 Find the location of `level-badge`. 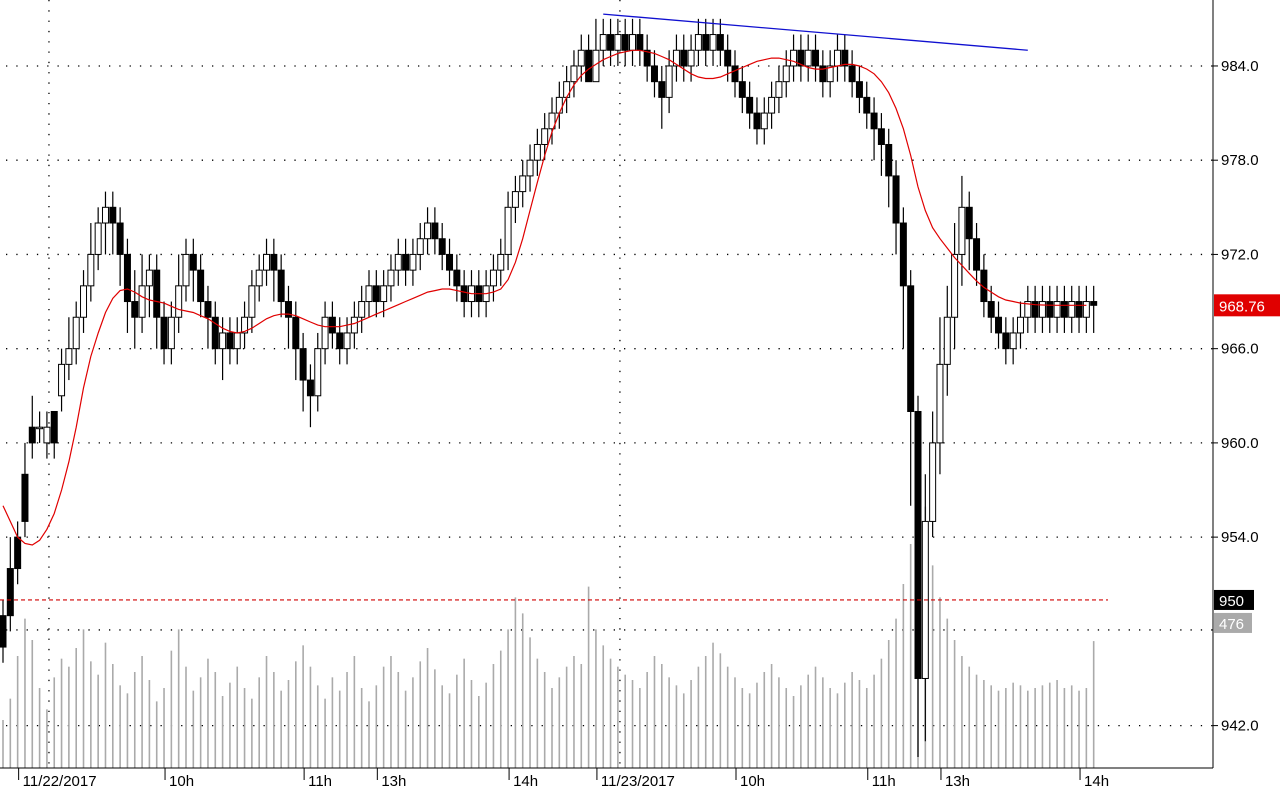

level-badge is located at coordinates (1234, 599).